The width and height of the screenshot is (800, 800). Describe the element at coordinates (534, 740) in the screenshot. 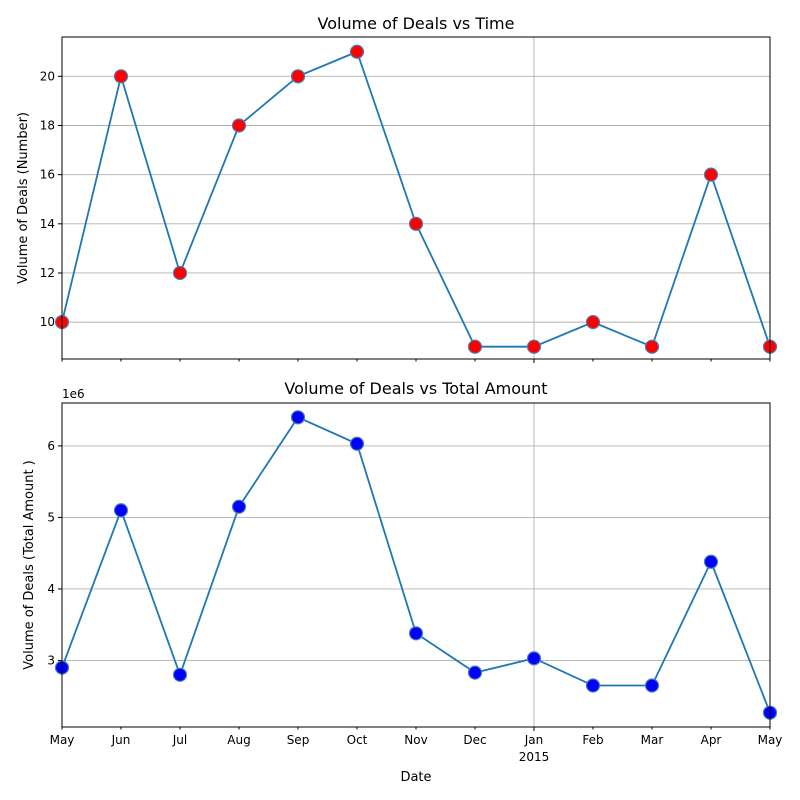

I see `x-tick-label: Jan` at that location.